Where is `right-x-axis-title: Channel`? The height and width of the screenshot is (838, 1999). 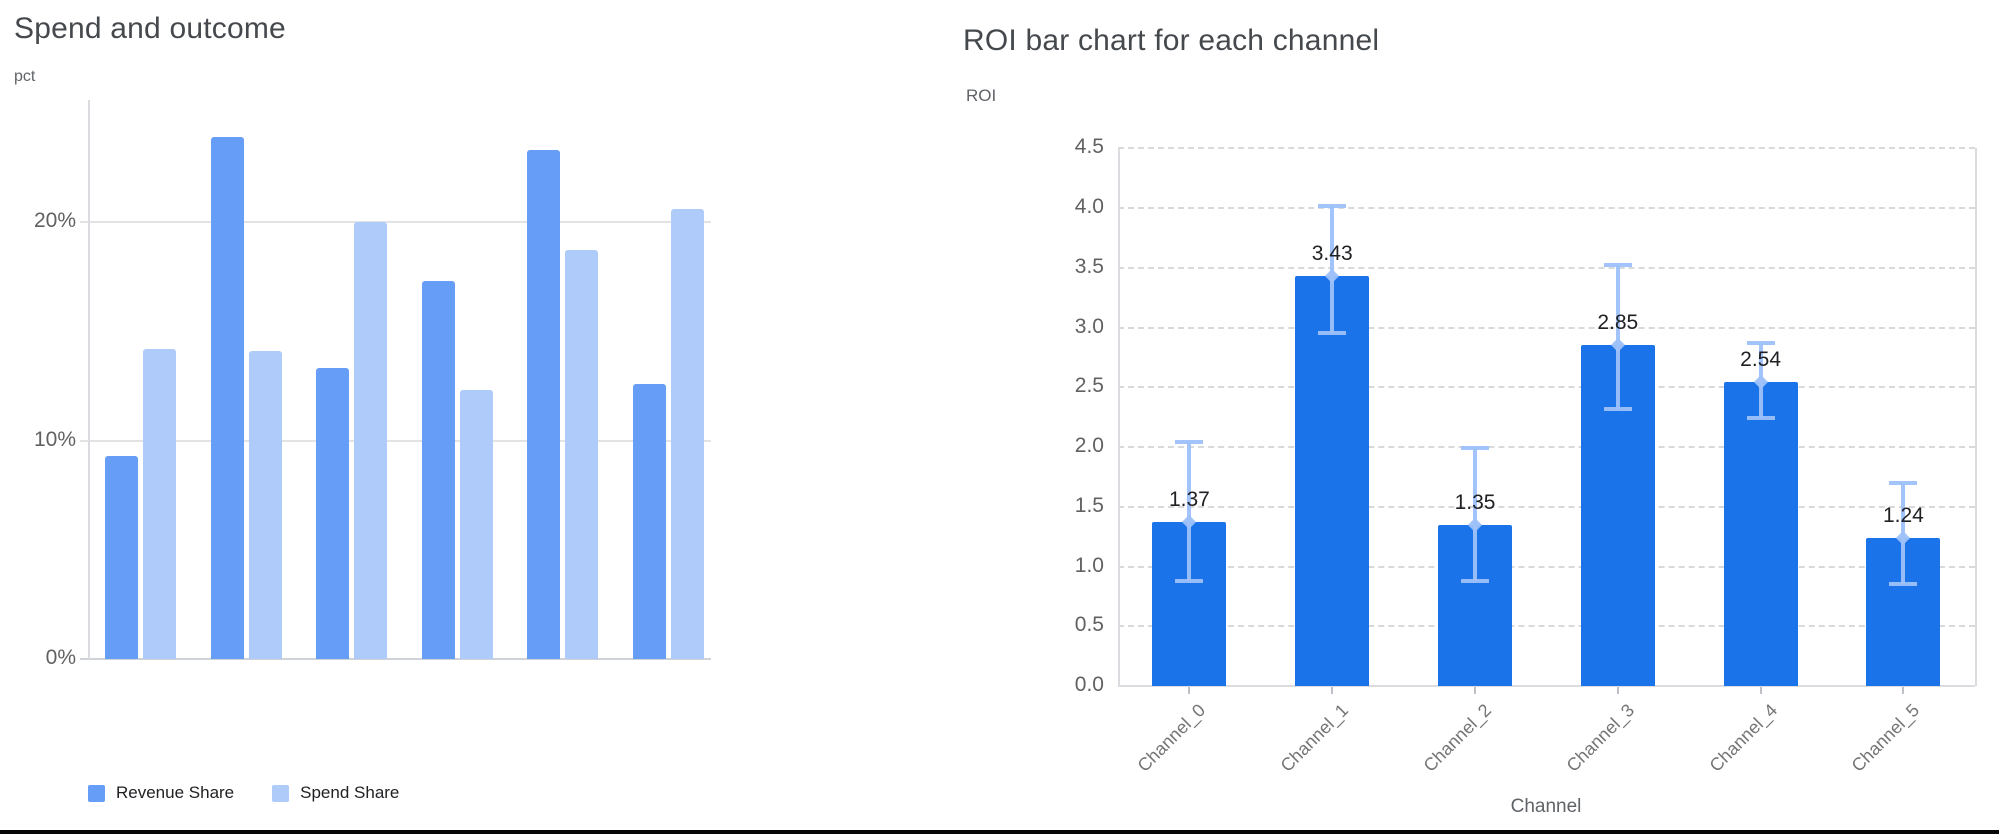
right-x-axis-title: Channel is located at coordinates (1546, 806).